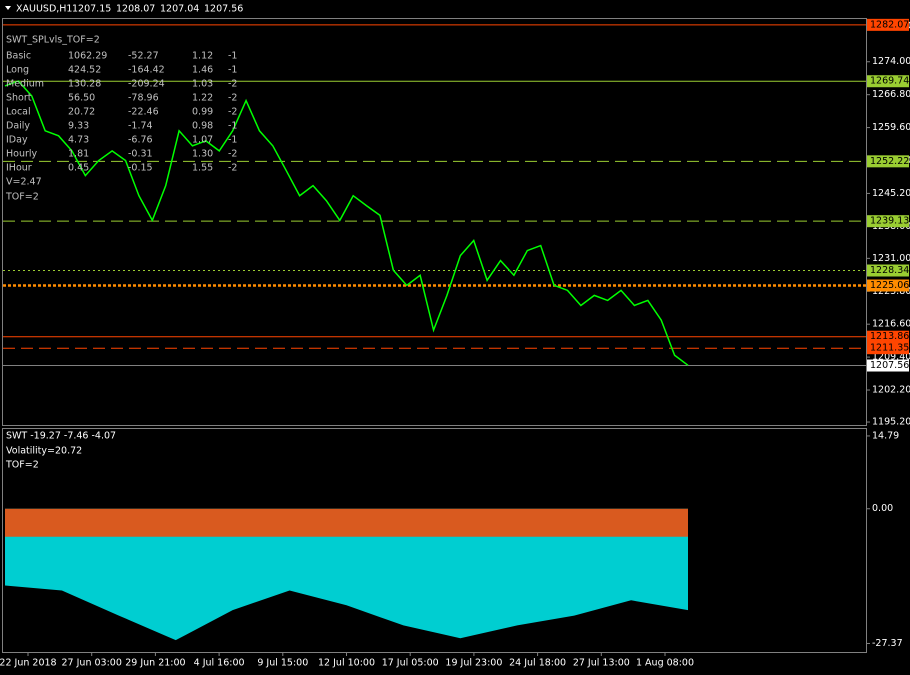 The image size is (910, 675). Describe the element at coordinates (665, 663) in the screenshot. I see `x-tick-label: 1 Aug 08:00` at that location.